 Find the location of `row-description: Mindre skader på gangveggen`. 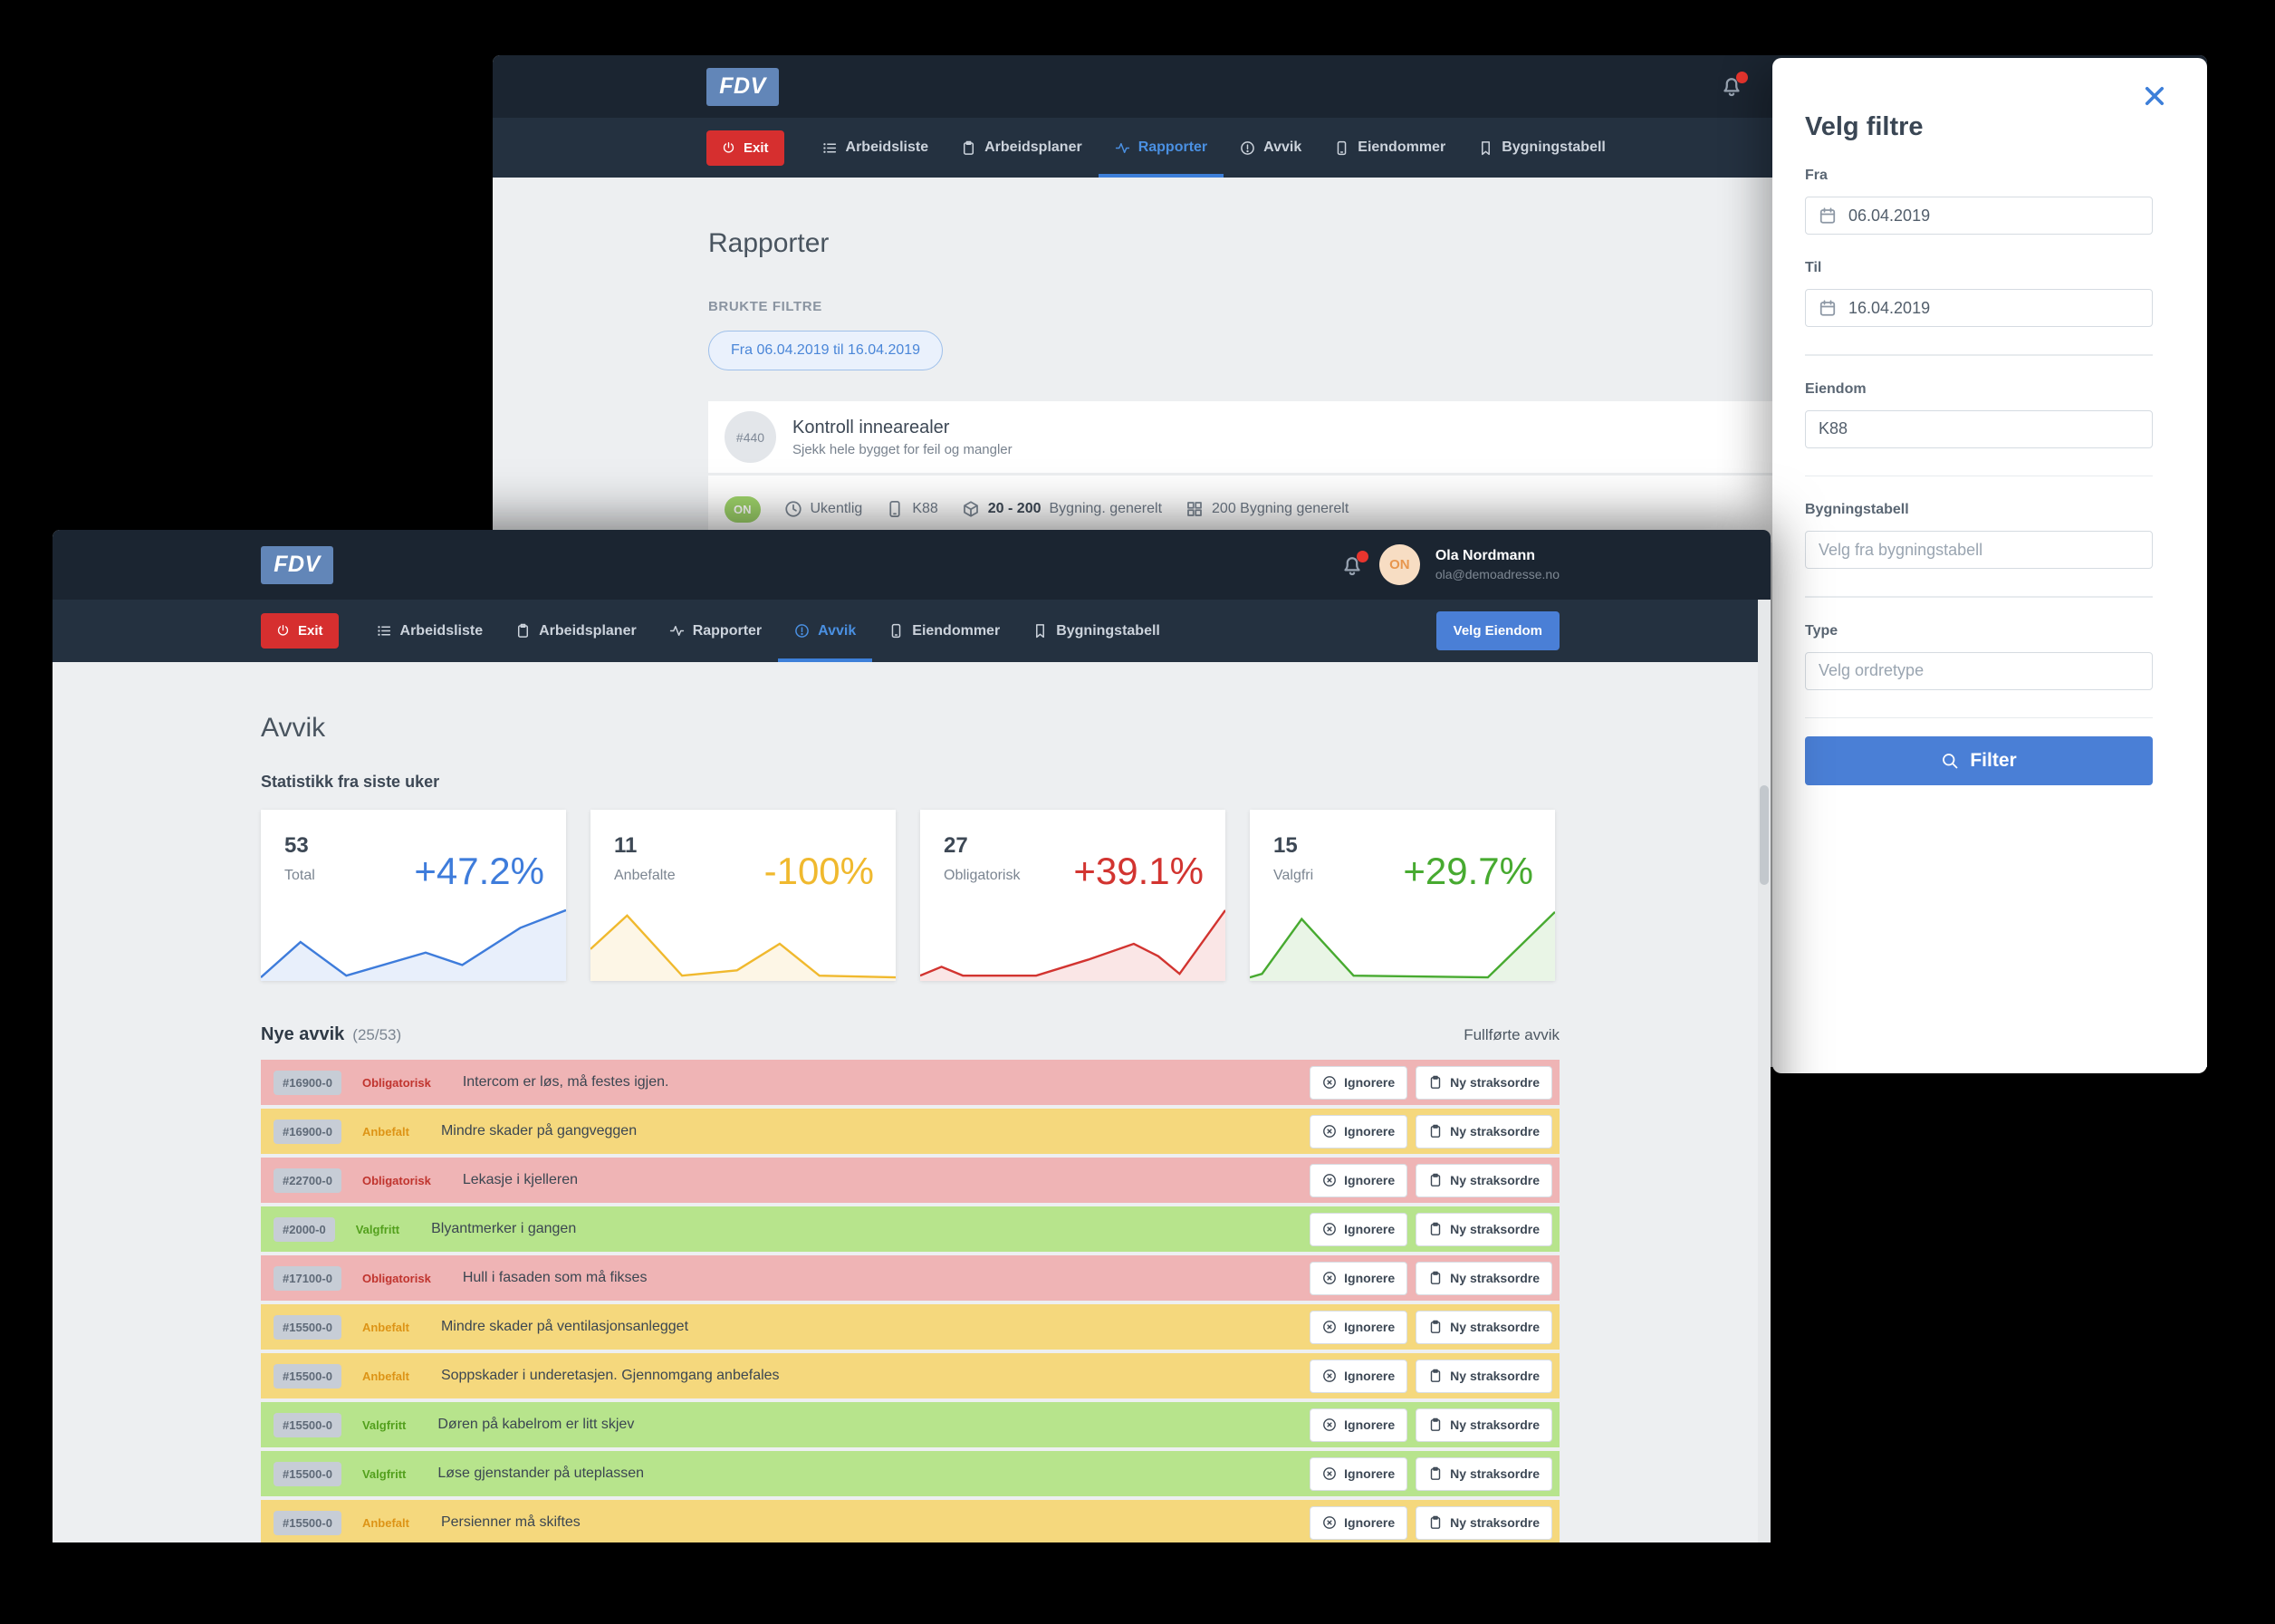

row-description: Mindre skader på gangveggen is located at coordinates (539, 1131).